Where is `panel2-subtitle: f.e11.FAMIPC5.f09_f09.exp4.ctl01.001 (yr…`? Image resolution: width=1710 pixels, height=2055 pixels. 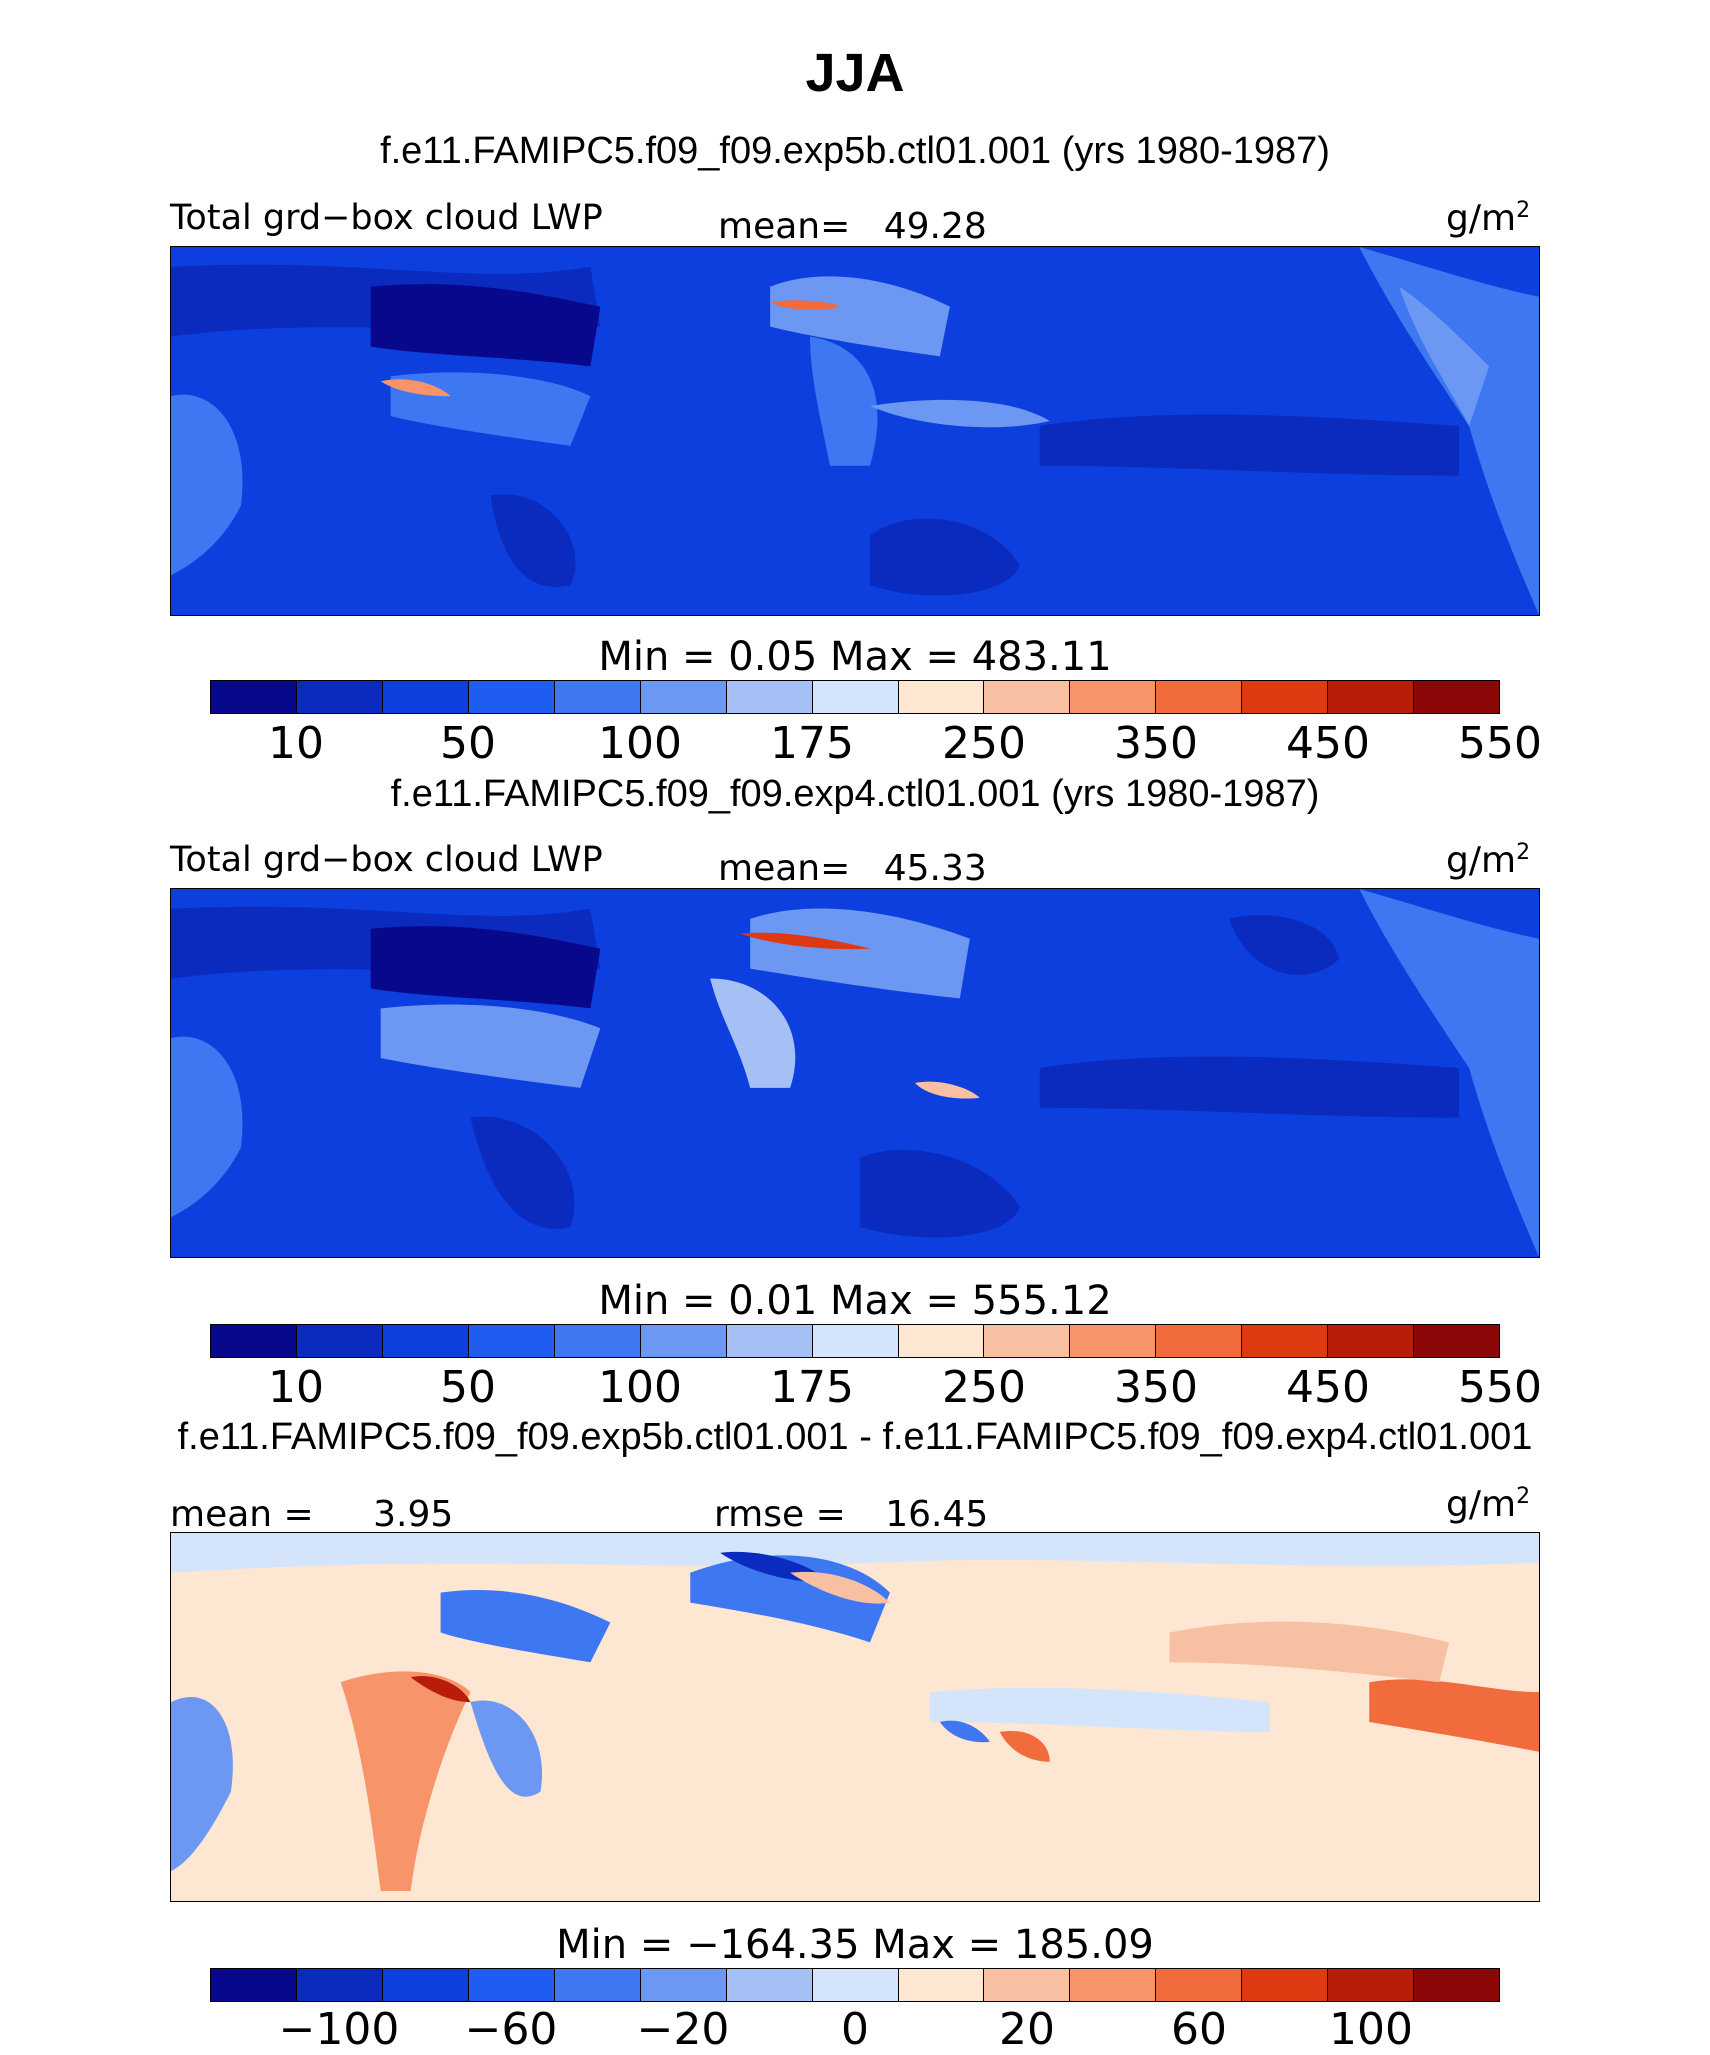
panel2-subtitle: f.e11.FAMIPC5.f09_f09.exp4.ctl01.001 (yr… is located at coordinates (855, 794).